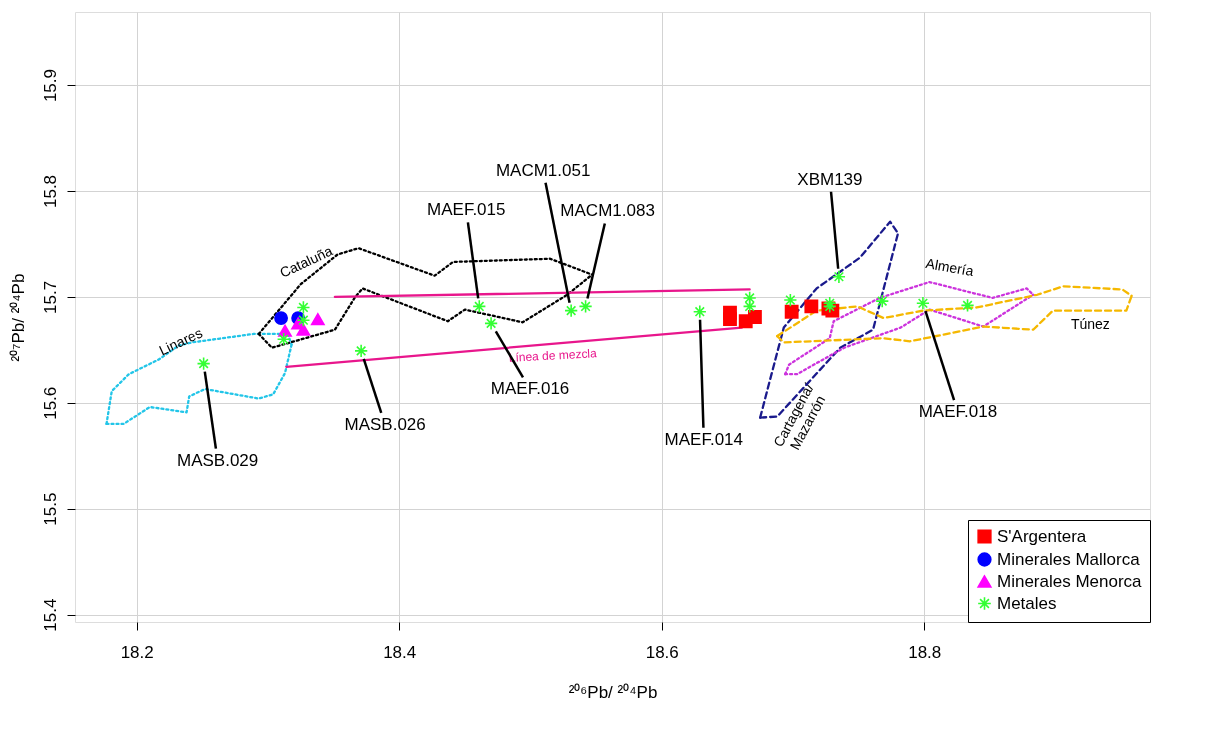  I want to click on text: Almería, so click(950, 267).